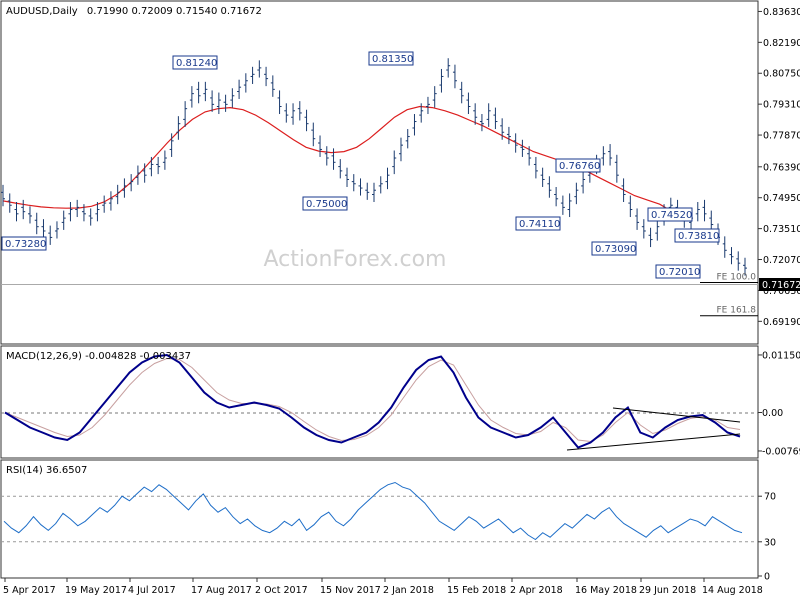  I want to click on rsi-tick-label: 70, so click(770, 497).